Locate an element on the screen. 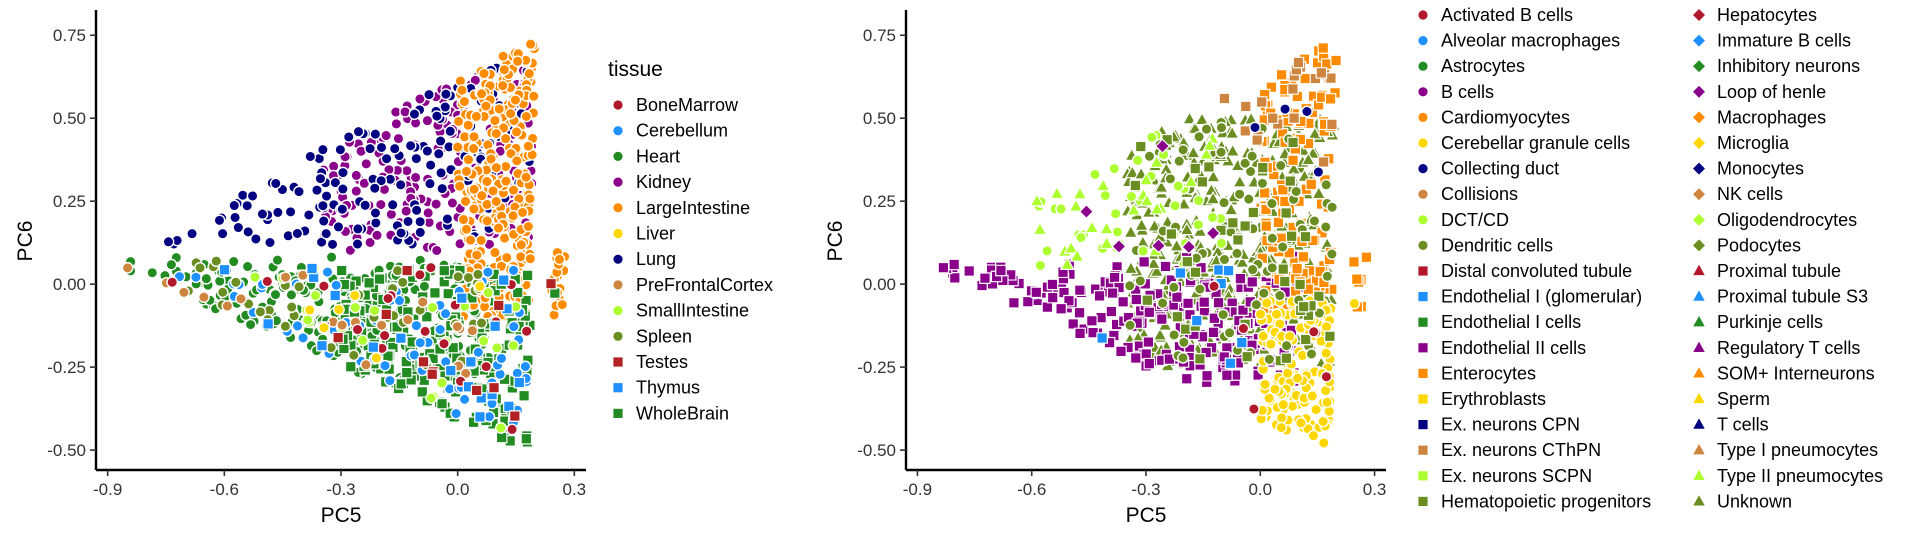  legend-key-hepatocytes is located at coordinates (1699, 15).